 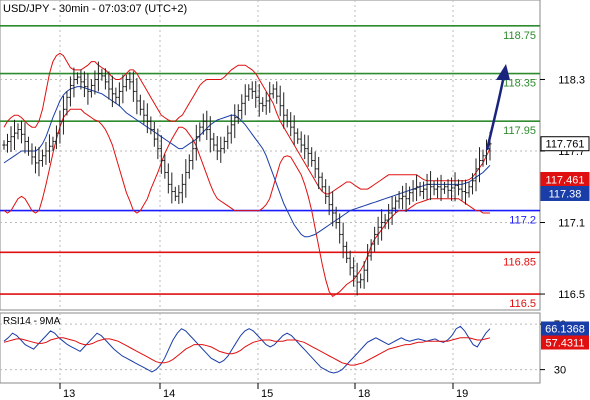 I want to click on rsi-title: RSI14 - 9MA, so click(x=32, y=321).